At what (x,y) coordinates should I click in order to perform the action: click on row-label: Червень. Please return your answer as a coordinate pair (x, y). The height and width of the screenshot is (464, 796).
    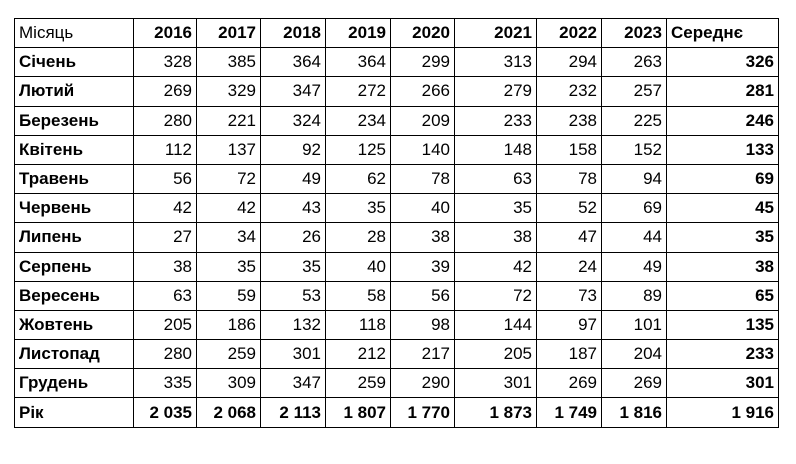
    Looking at the image, I should click on (74, 208).